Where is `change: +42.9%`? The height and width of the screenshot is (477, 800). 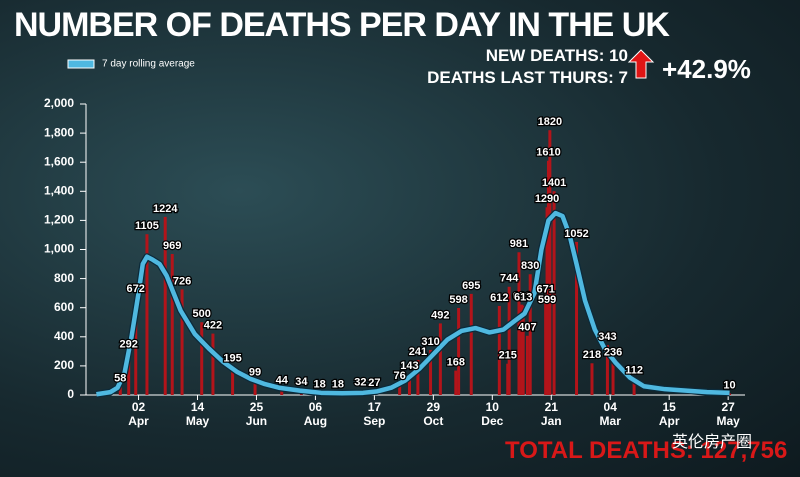 change: +42.9% is located at coordinates (706, 69).